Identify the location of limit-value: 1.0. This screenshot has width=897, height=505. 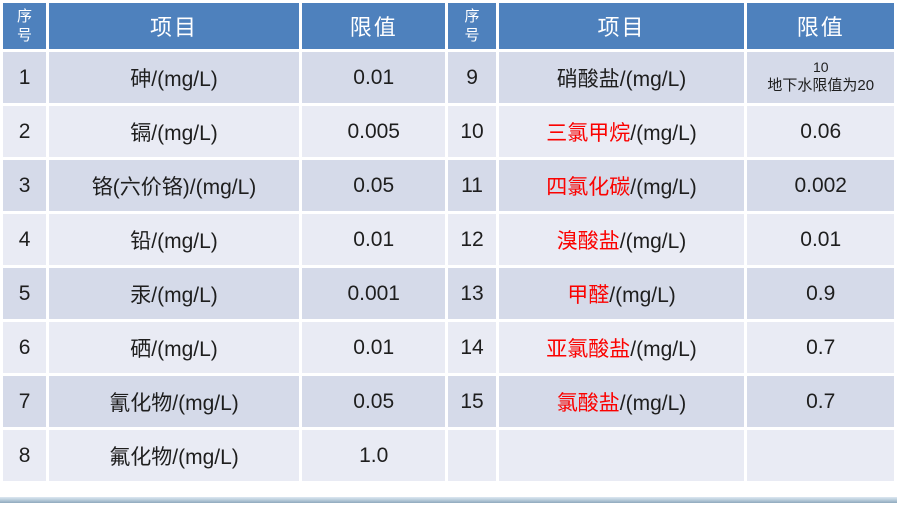
(374, 455).